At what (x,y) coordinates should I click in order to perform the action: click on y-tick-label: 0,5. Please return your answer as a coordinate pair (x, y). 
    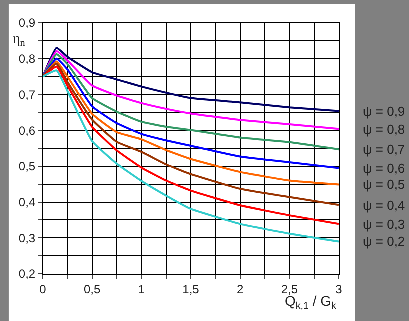
    Looking at the image, I should click on (27, 167).